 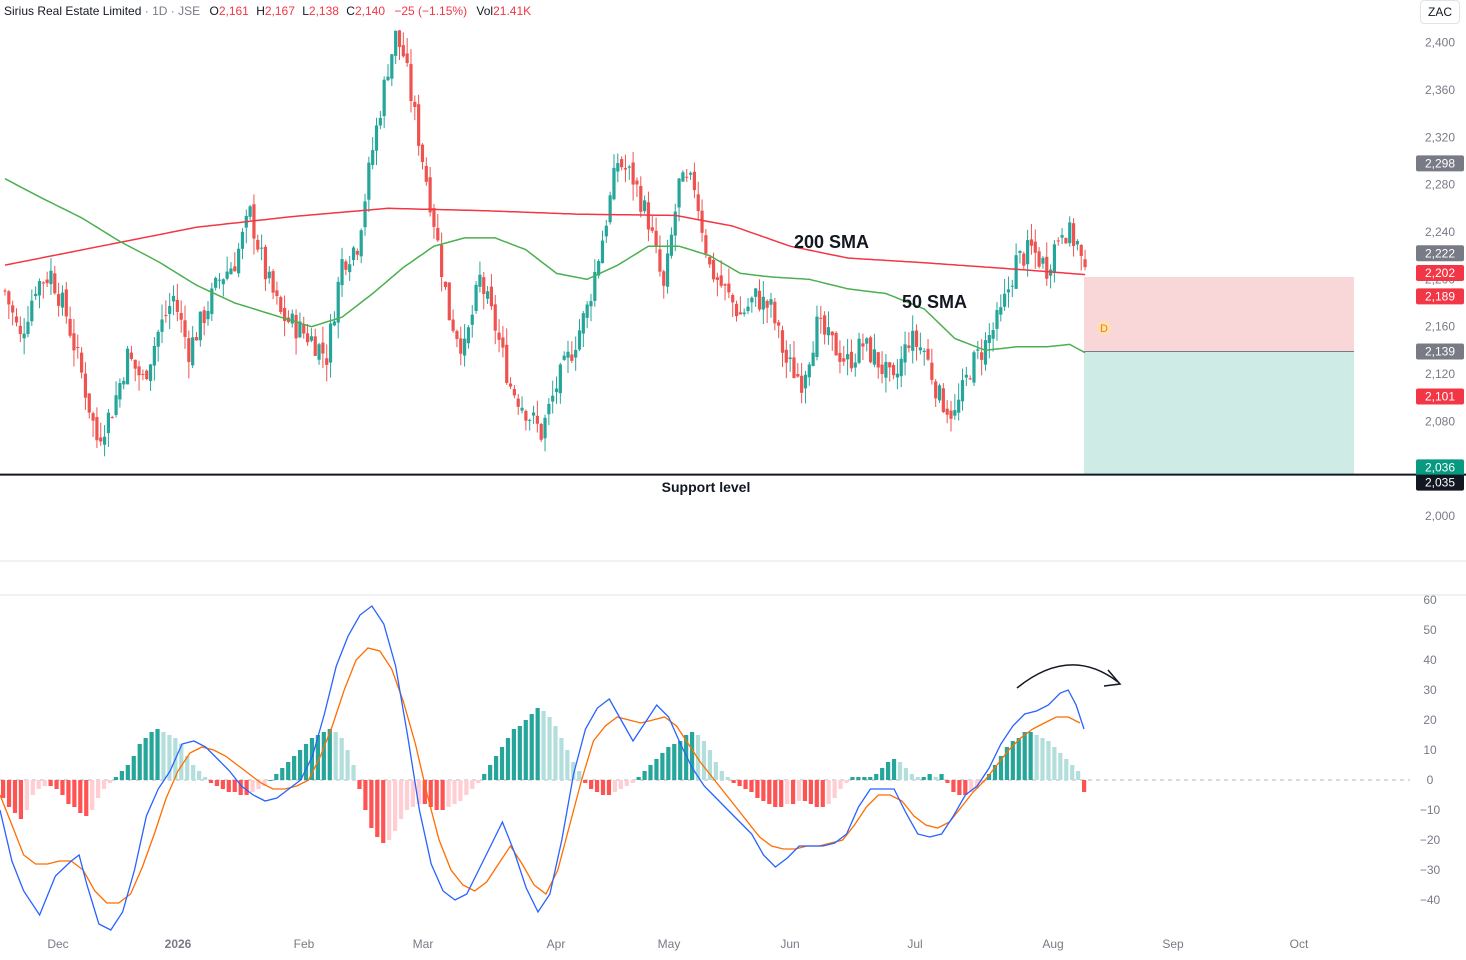 What do you see at coordinates (1430, 750) in the screenshot?
I see `macd-axis: 60 50 40 30 20 10 0 −10 −20 −30 −40` at bounding box center [1430, 750].